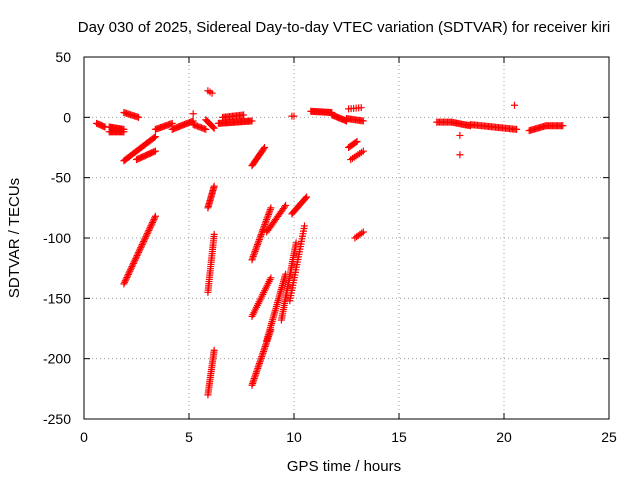  What do you see at coordinates (189, 437) in the screenshot?
I see `x-tick-label: 5` at bounding box center [189, 437].